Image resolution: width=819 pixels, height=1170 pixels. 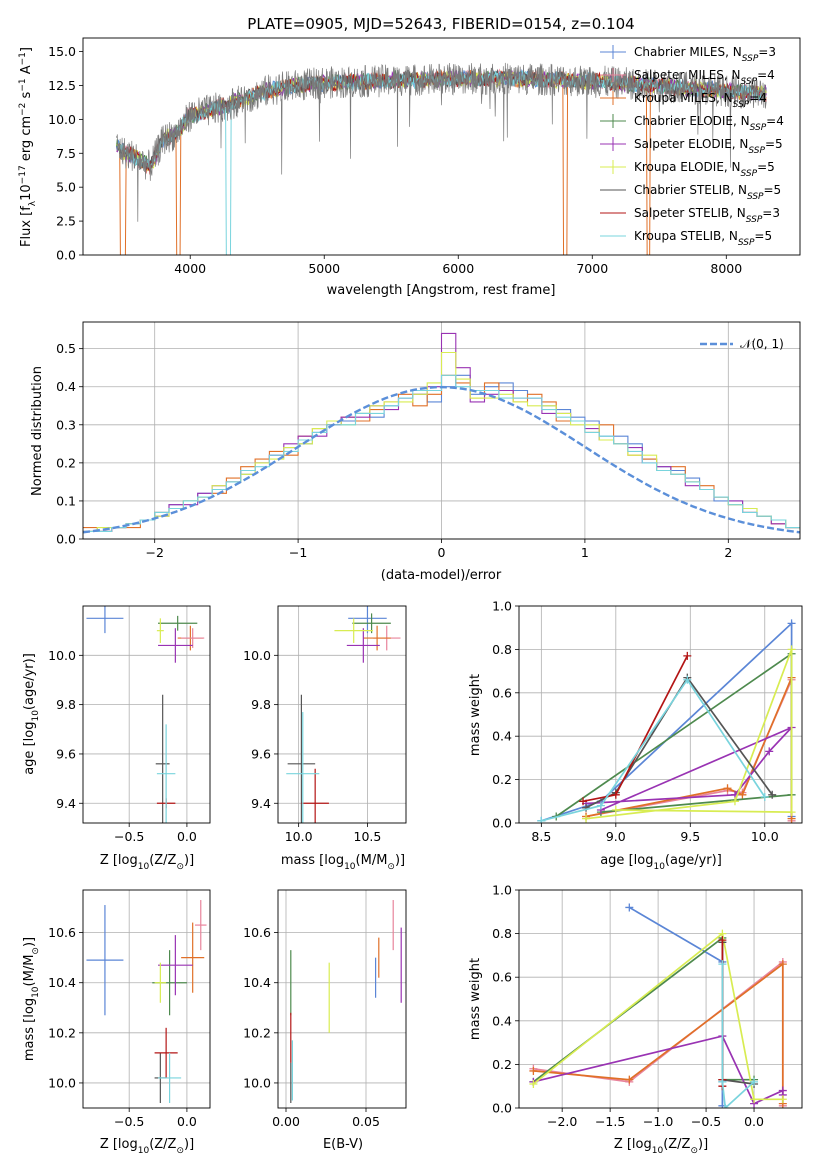 I want to click on residuals-y-label: Normed distribution, so click(x=37, y=431).